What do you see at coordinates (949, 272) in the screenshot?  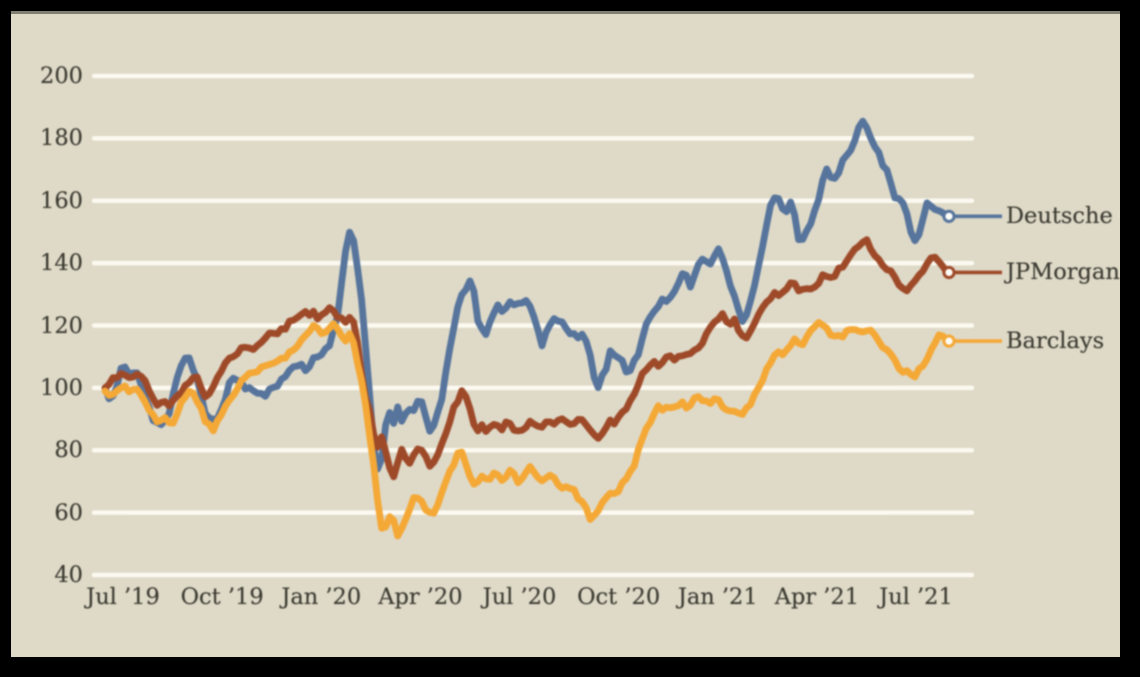 I see `end-marker-jpmorgan` at bounding box center [949, 272].